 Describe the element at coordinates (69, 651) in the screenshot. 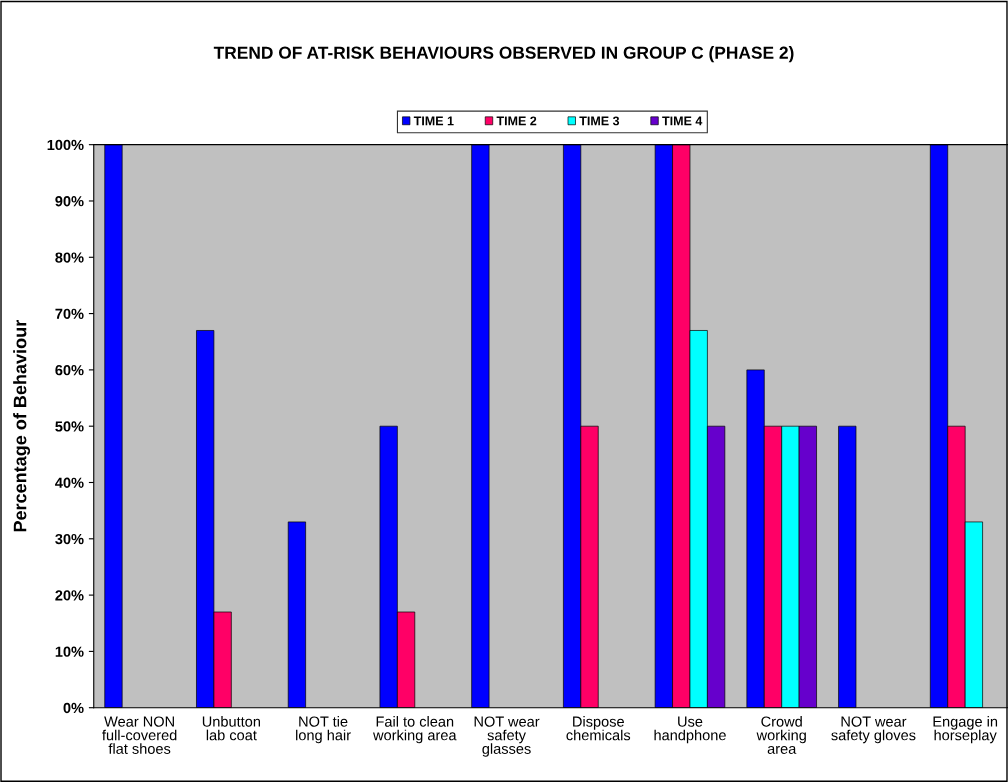

I see `y-tick-label: 10%` at that location.